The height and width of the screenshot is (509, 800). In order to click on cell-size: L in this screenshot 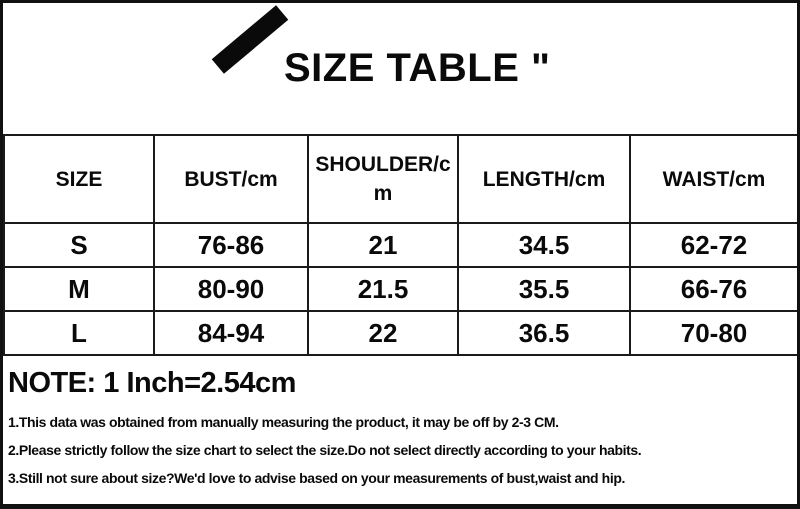, I will do `click(79, 333)`.